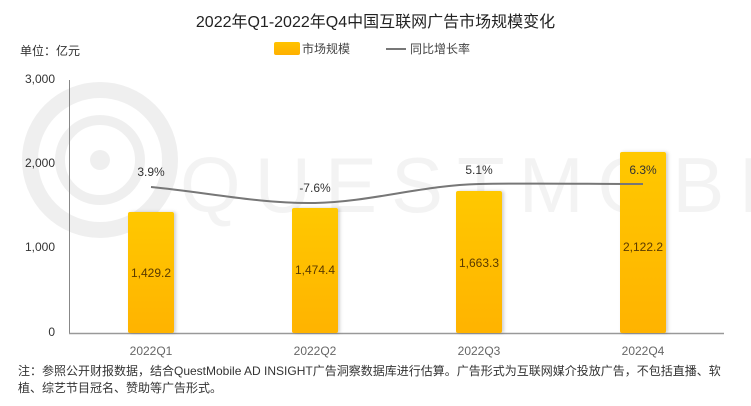 This screenshot has width=751, height=406. What do you see at coordinates (643, 170) in the screenshot?
I see `growth-value-label: 6.3%` at bounding box center [643, 170].